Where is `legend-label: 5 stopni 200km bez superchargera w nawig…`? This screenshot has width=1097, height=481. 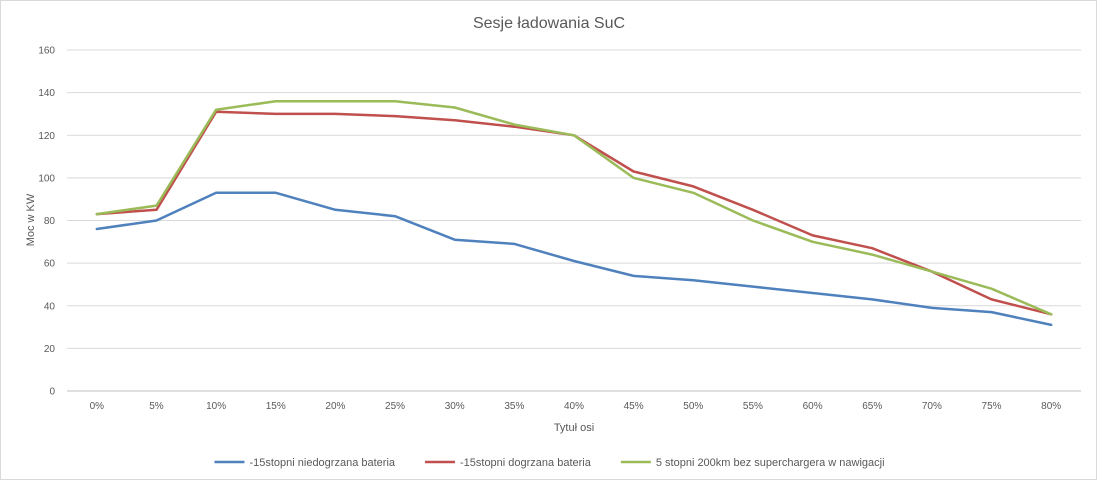 legend-label: 5 stopni 200km bez superchargera w nawig… is located at coordinates (770, 463).